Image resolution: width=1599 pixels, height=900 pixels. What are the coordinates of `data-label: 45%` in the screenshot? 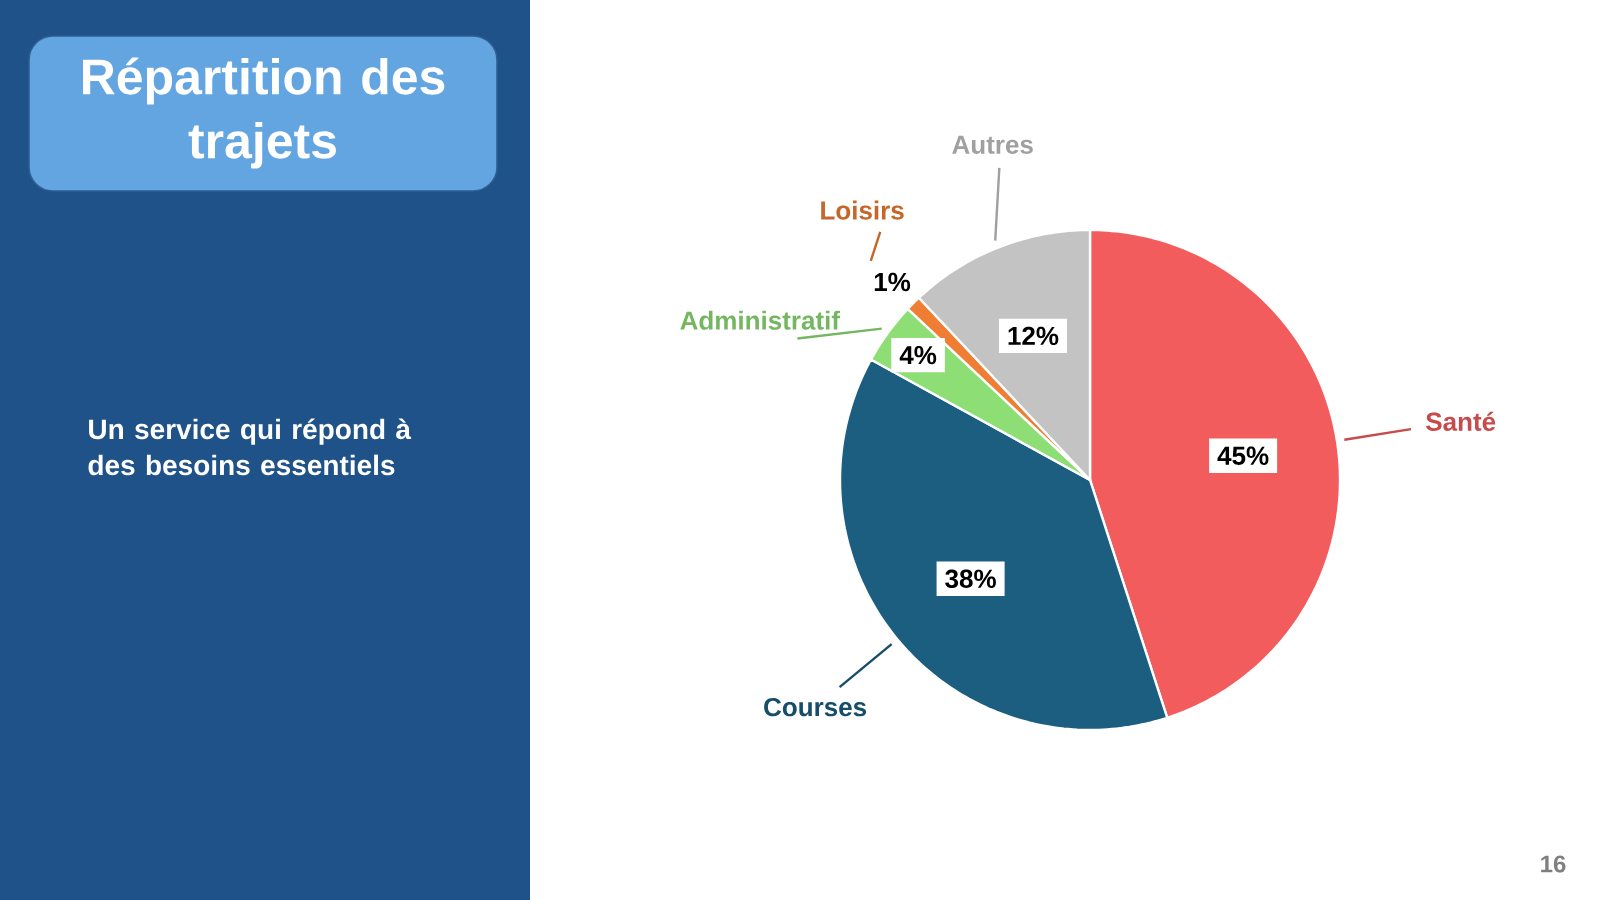 It's located at (1243, 455).